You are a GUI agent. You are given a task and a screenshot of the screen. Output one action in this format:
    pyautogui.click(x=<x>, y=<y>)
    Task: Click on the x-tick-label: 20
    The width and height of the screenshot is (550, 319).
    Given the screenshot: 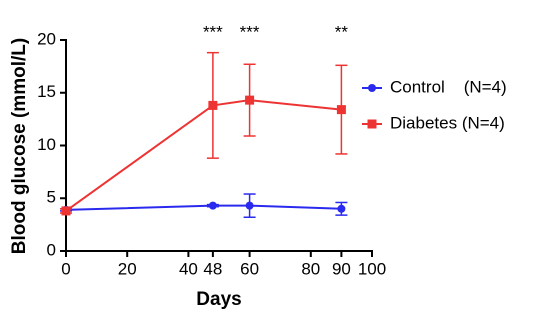 What is the action you would take?
    pyautogui.click(x=127, y=268)
    